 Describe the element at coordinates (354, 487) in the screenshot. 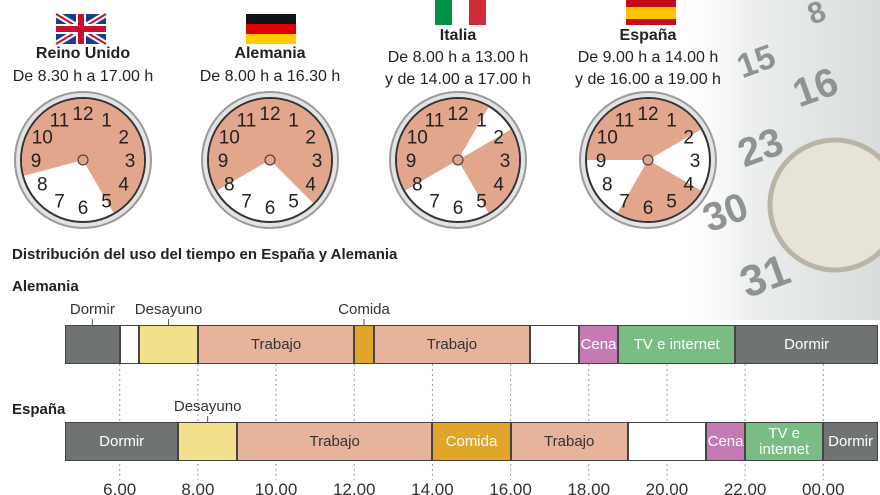

I see `x-tick-label: 12.00` at that location.